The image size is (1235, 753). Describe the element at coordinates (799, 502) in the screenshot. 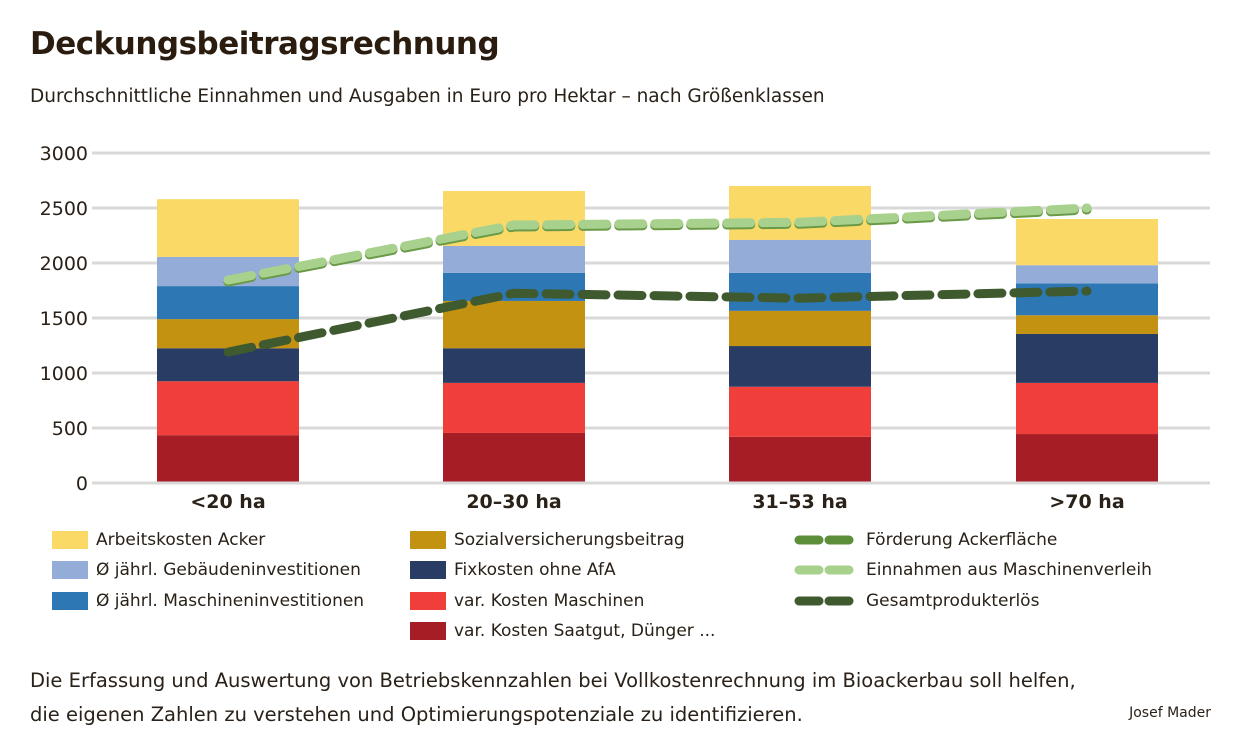

I see `x-tick-label: 31–53 ha` at that location.